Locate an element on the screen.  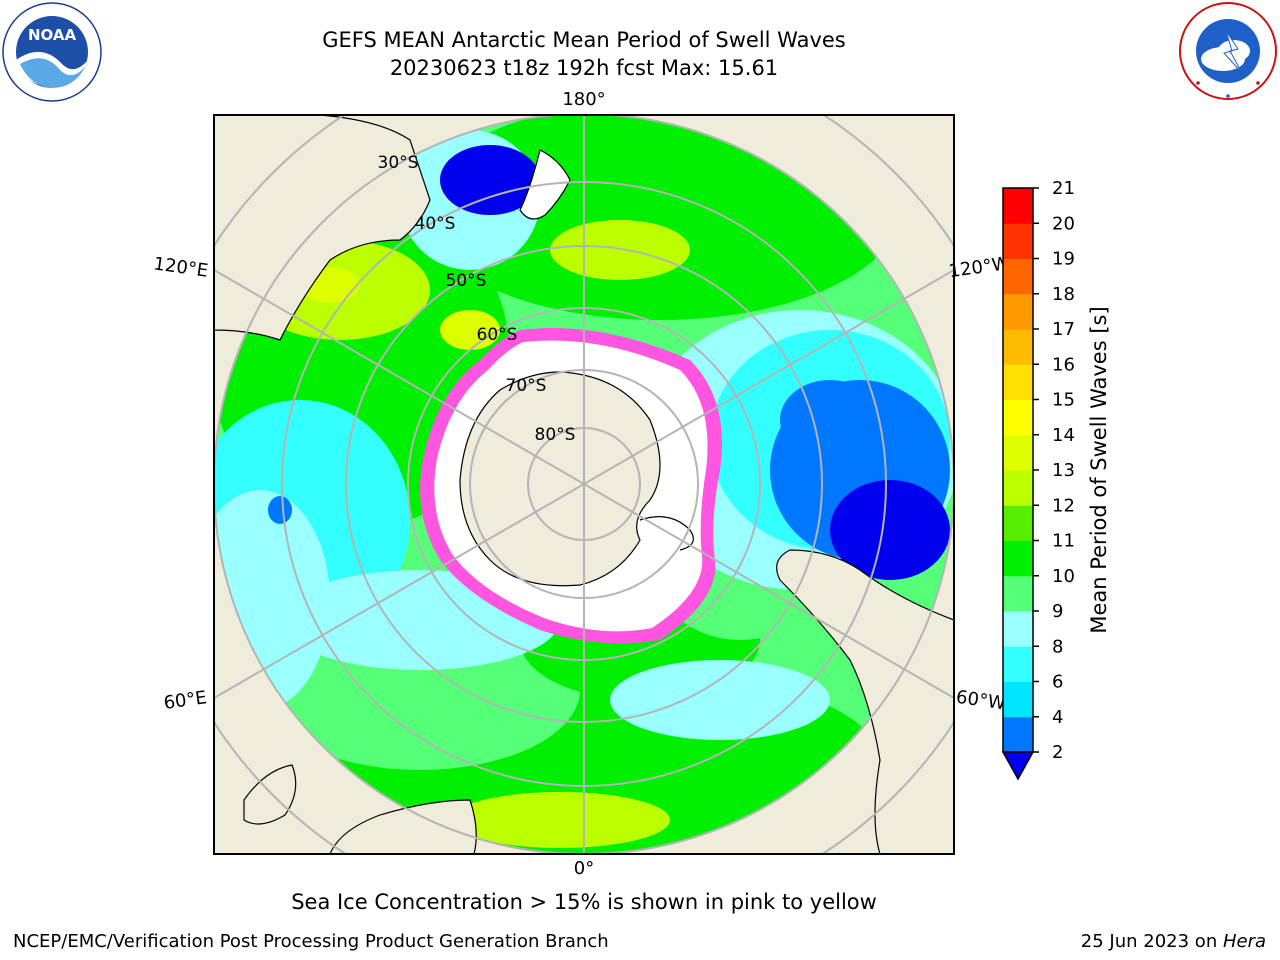
lat-label-30s: 30°S is located at coordinates (398, 163).